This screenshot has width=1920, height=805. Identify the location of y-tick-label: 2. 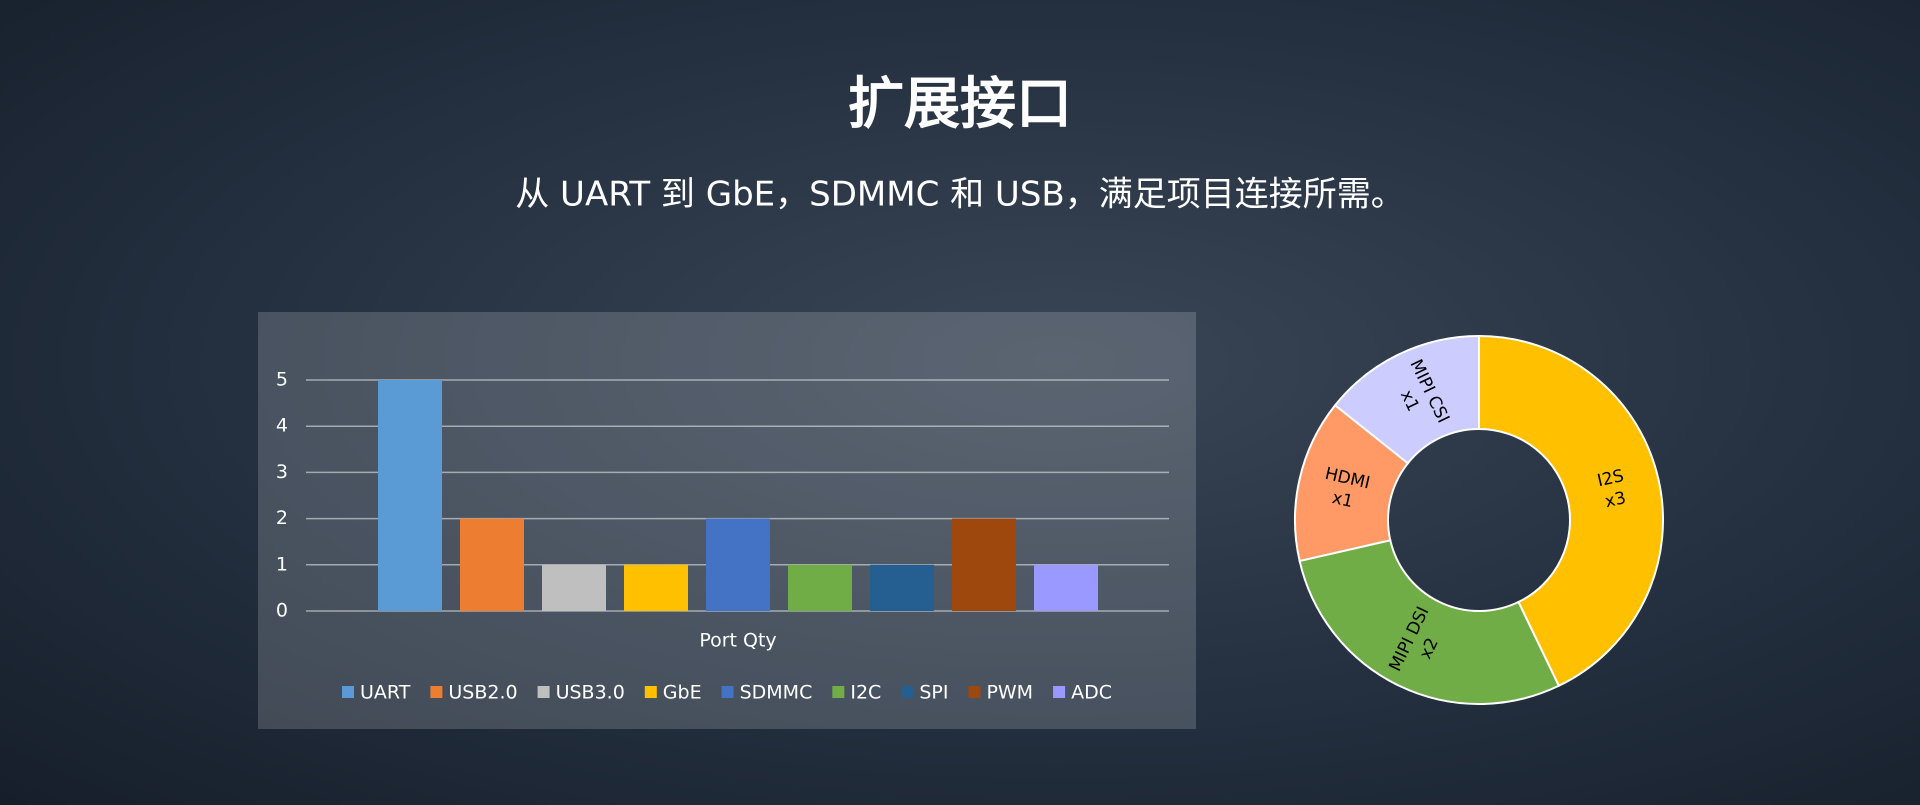
(282, 518).